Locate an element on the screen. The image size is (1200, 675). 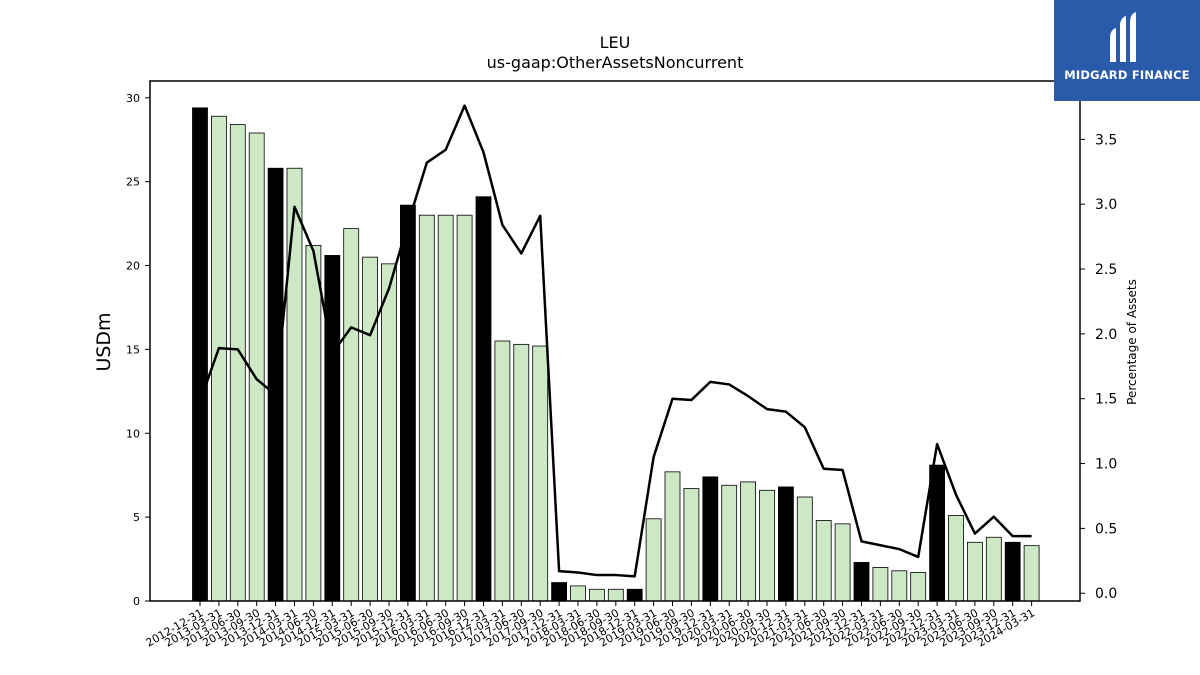
y-tick-label: 20 is located at coordinates (133, 266).